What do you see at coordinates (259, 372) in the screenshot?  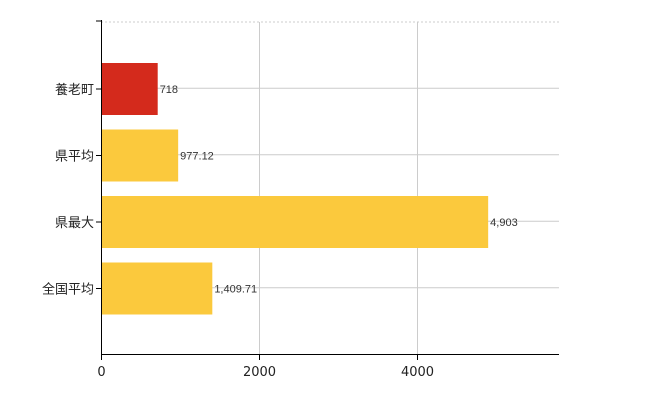 I see `x-tick-label-2: 2000` at bounding box center [259, 372].